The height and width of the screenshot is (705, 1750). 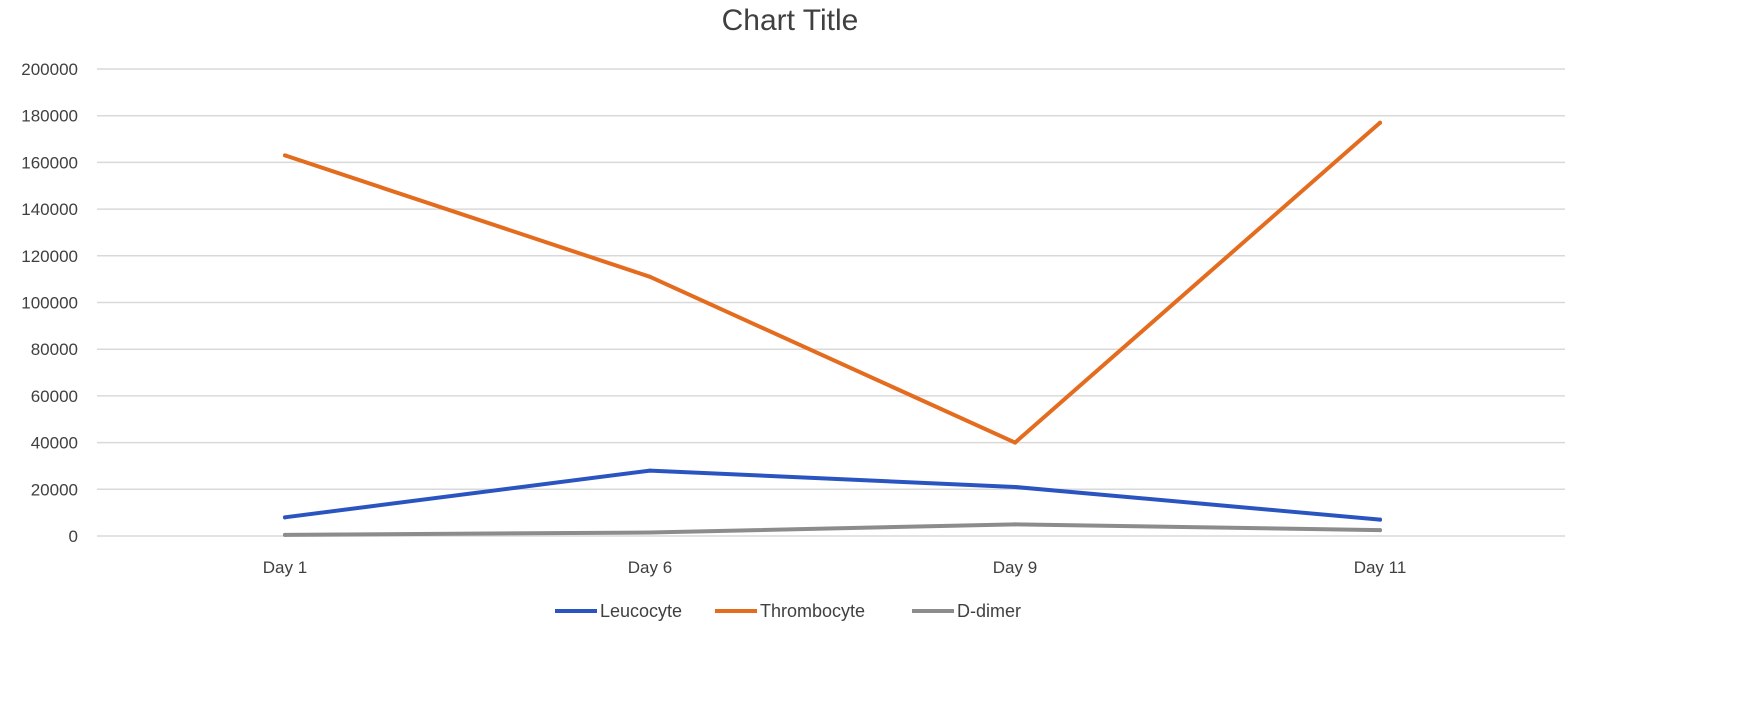 I want to click on x-tick-label: Day 11, so click(x=1380, y=567).